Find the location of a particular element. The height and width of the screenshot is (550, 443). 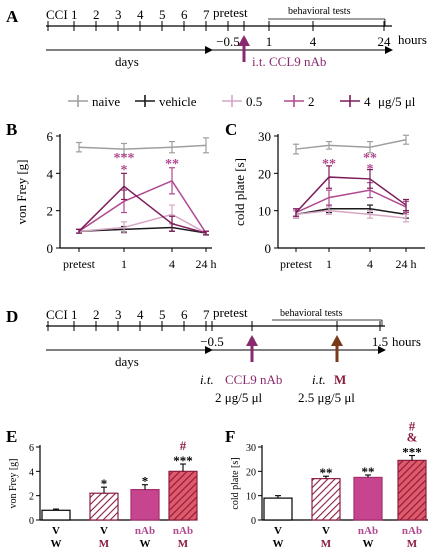

days-label: days is located at coordinates (127, 61).